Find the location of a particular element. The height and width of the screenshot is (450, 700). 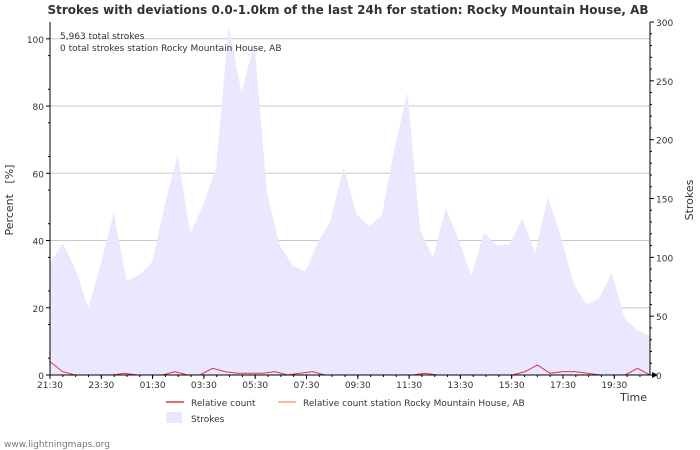

x-tick-label: 01:30 is located at coordinates (153, 386).